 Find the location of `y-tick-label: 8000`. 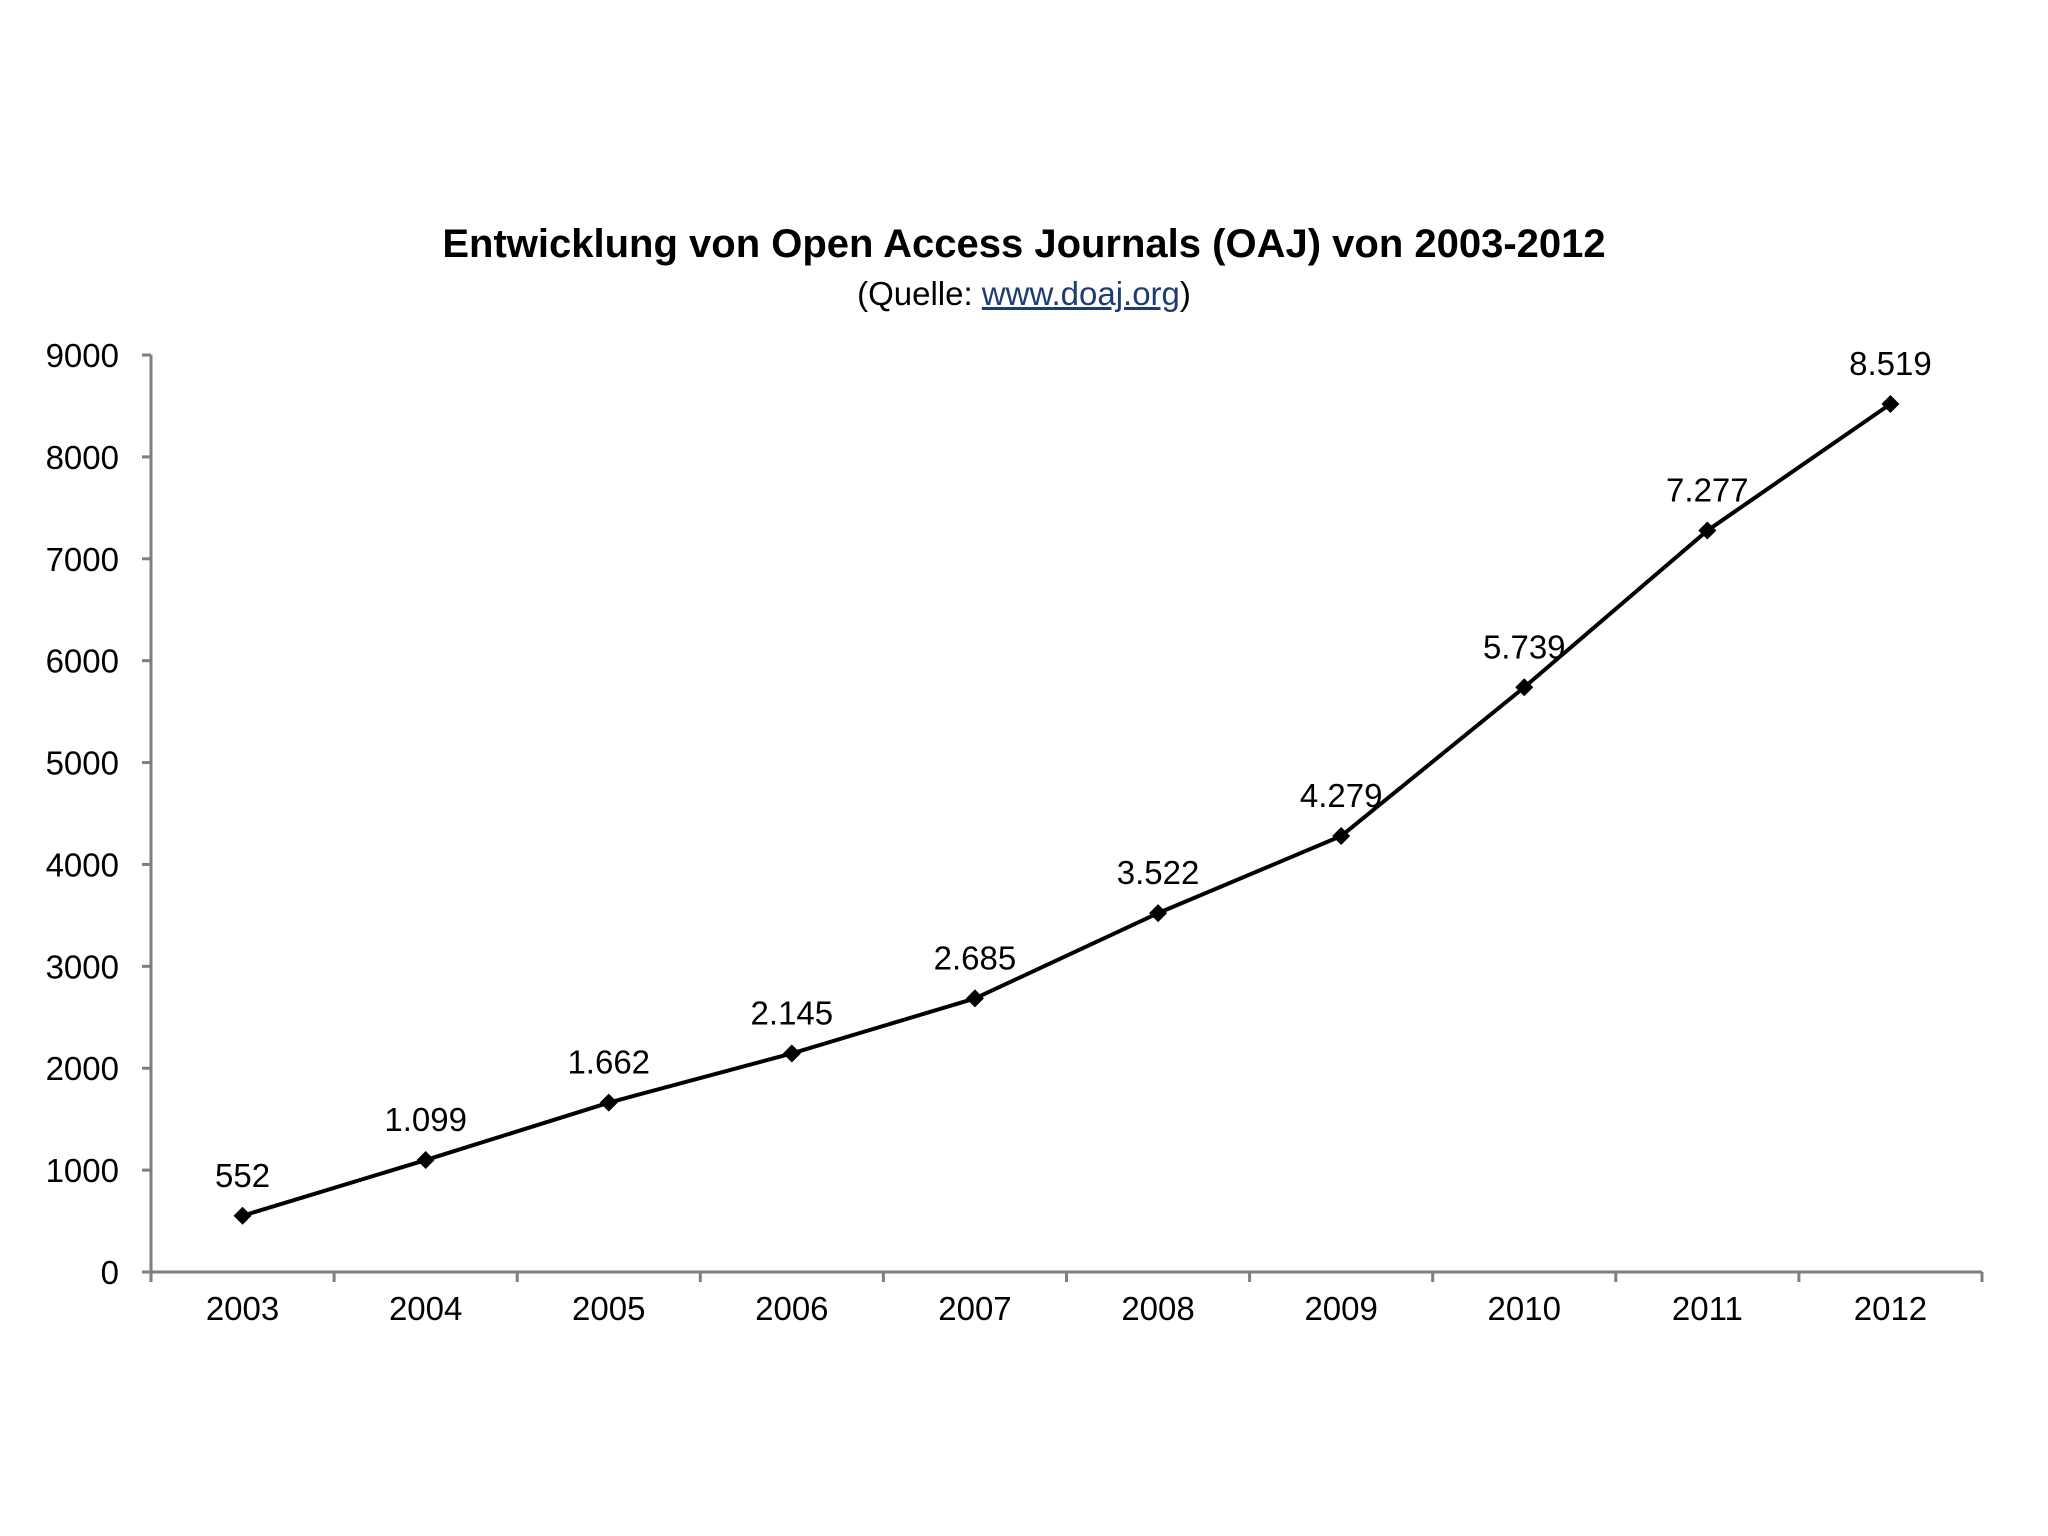

y-tick-label: 8000 is located at coordinates (82, 457).